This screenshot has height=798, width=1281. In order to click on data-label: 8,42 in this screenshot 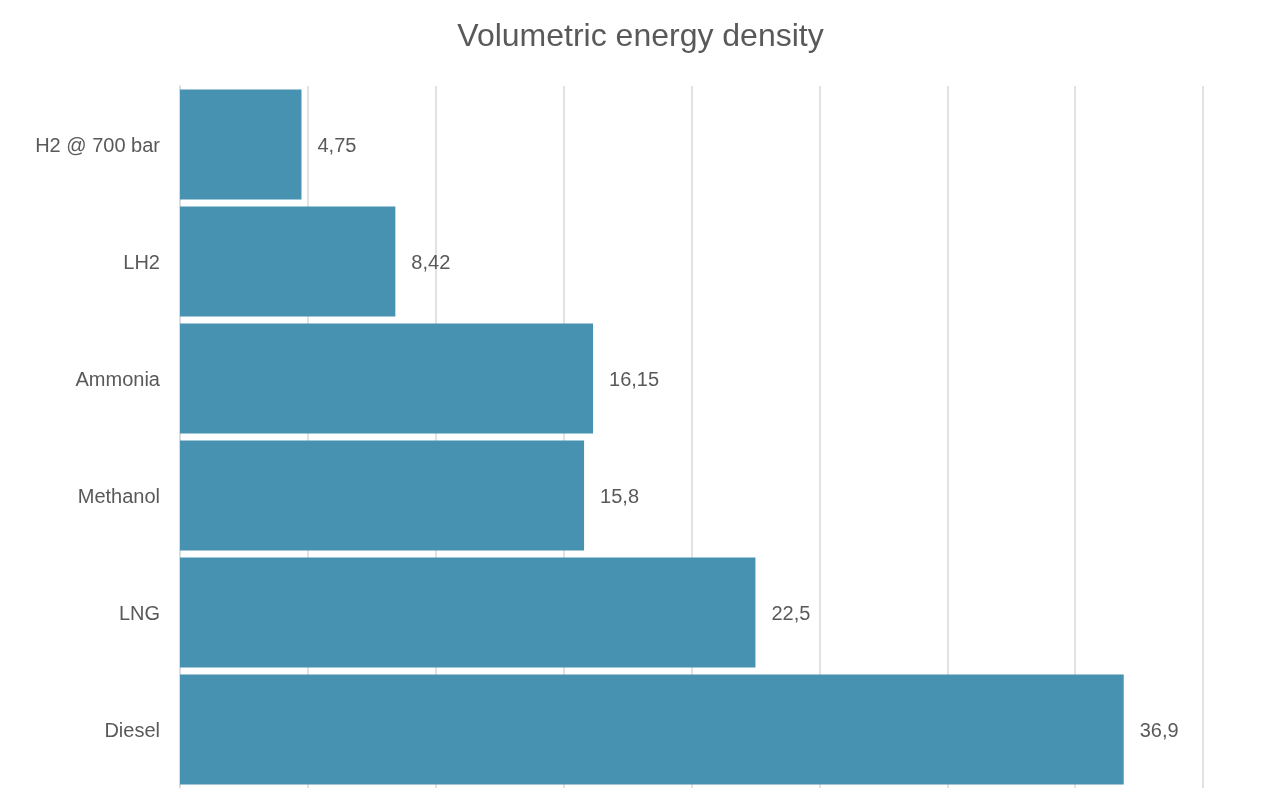, I will do `click(431, 261)`.